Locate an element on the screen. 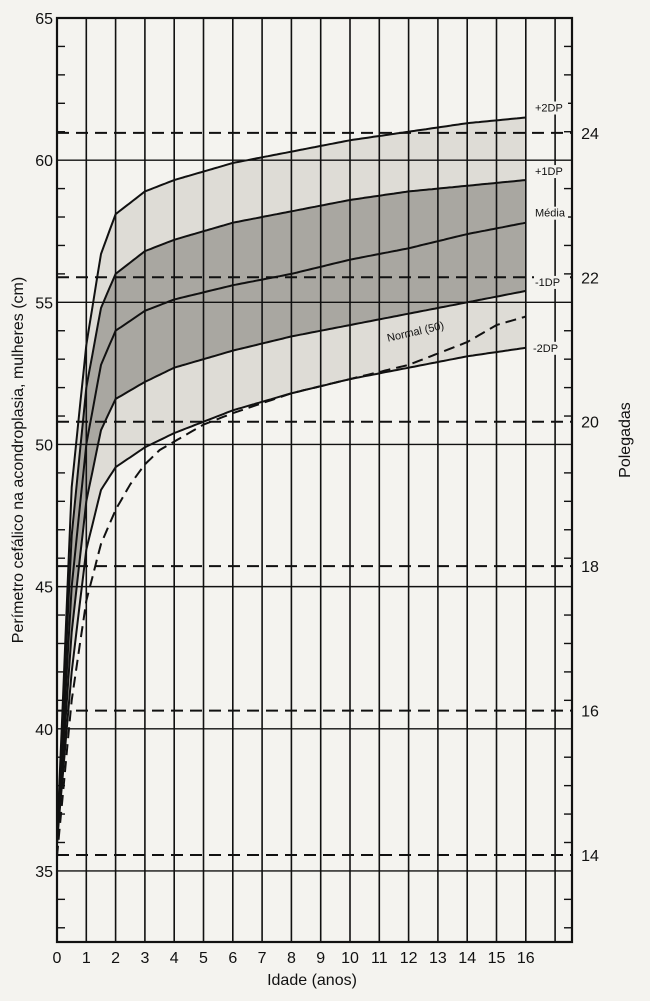 This screenshot has height=1001, width=650. y2-tick-label: 14 is located at coordinates (590, 856).